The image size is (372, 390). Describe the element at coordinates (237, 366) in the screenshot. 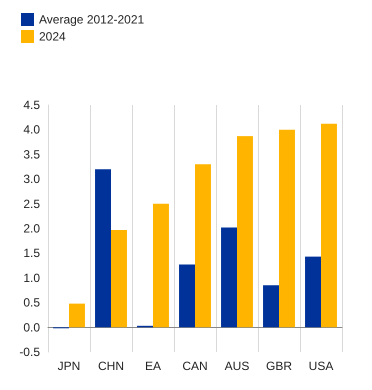

I see `x-tick-label: AUS` at that location.